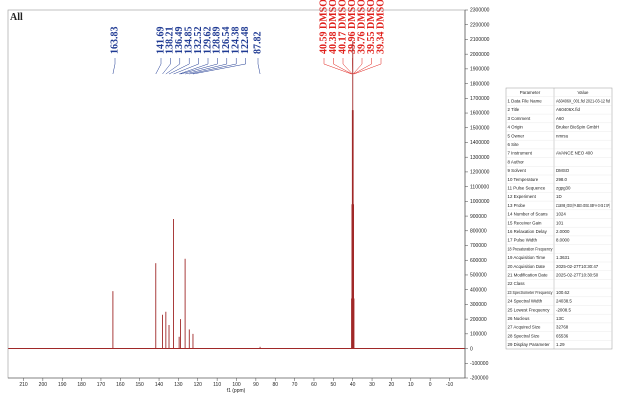 The height and width of the screenshot is (394, 622). Describe the element at coordinates (562, 135) in the screenshot. I see `parameter-value-cell: nmrsu` at that location.